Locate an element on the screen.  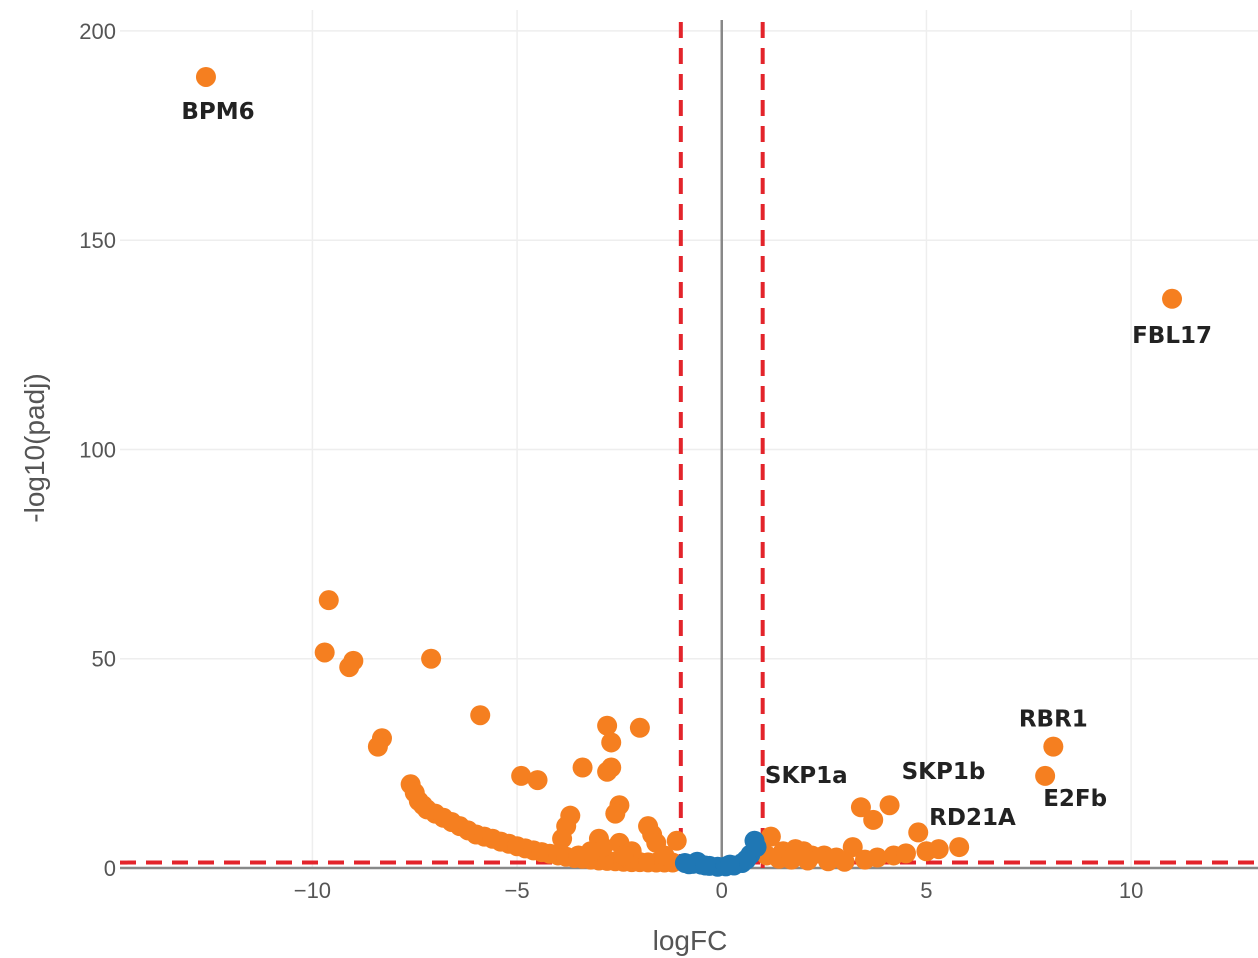
y-tick-label: 100 is located at coordinates (97, 449).